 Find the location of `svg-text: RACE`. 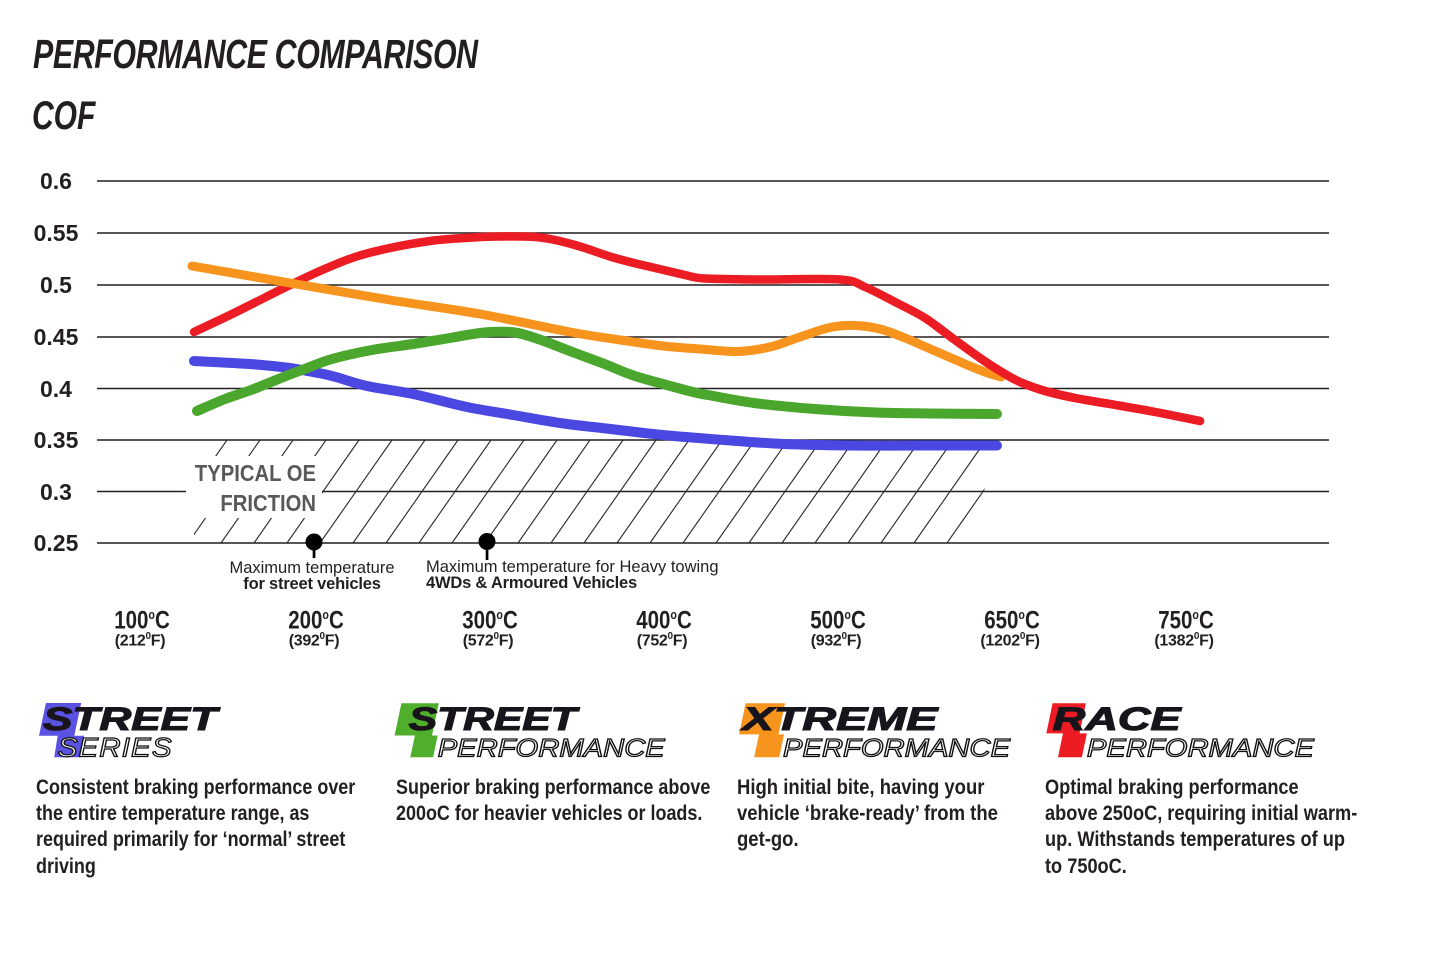

svg-text: RACE is located at coordinates (1118, 719).